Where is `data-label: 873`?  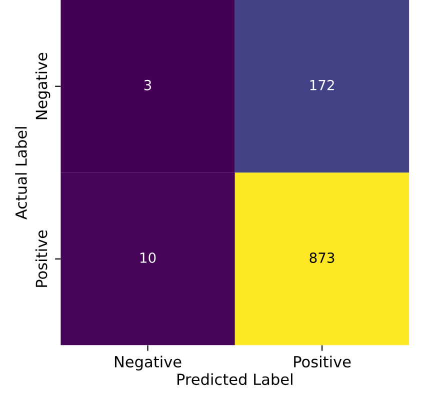
data-label: 873 is located at coordinates (322, 257).